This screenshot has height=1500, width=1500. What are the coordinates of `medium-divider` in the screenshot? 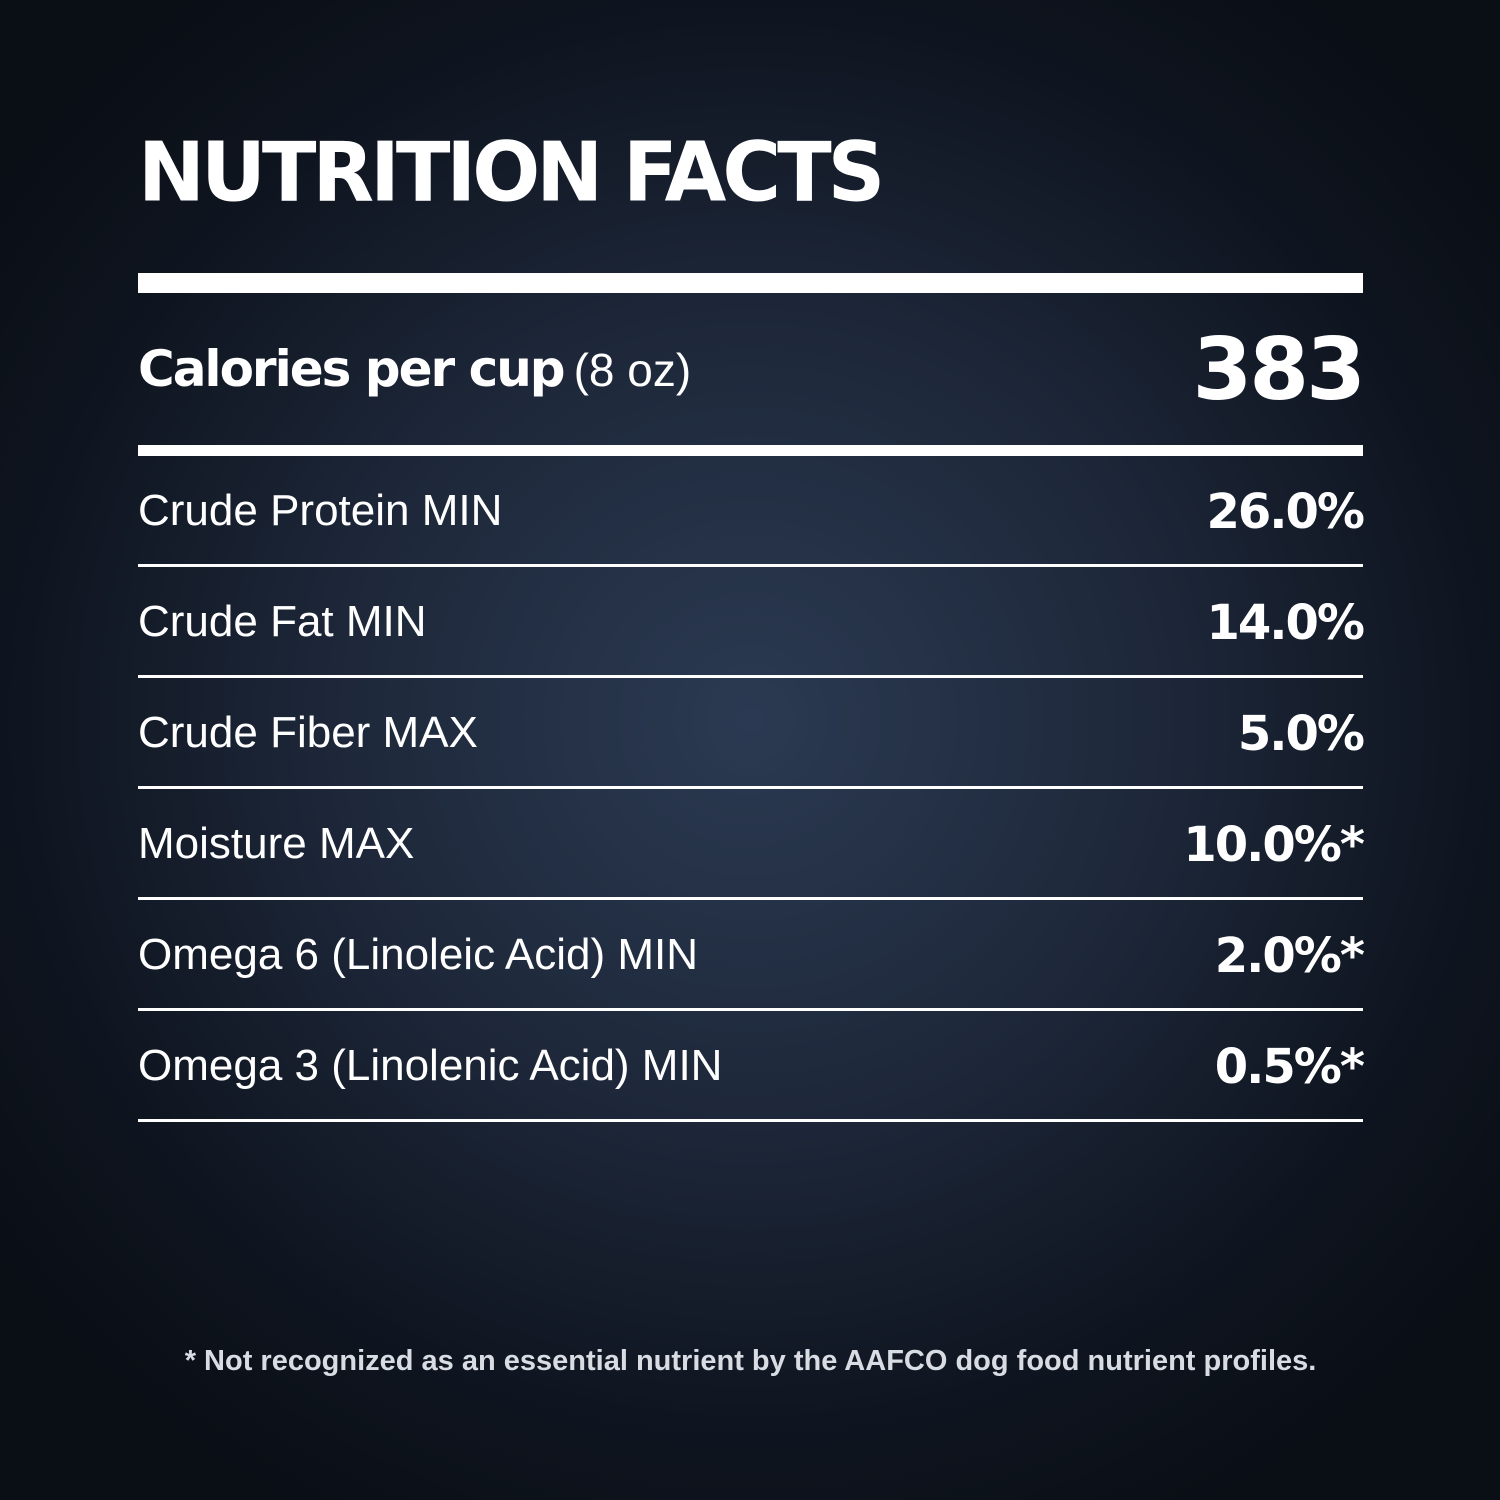 It's located at (750, 450).